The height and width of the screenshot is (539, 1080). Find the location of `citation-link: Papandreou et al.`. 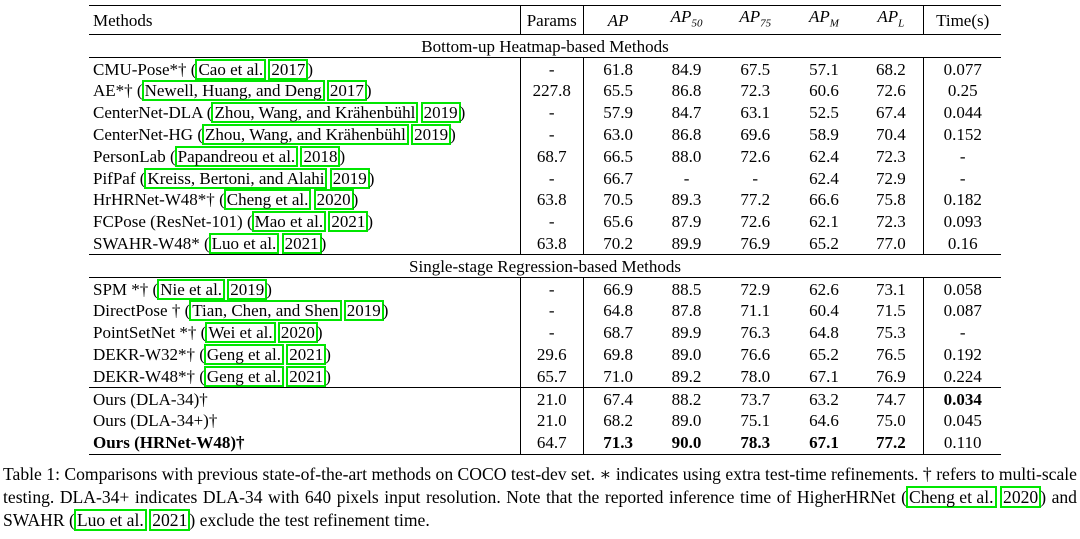

citation-link: Papandreou et al. is located at coordinates (236, 156).